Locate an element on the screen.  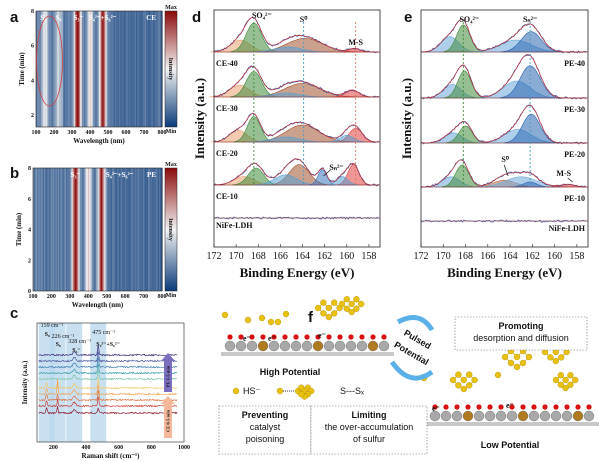
x-tick-label: 200 is located at coordinates (54, 133).